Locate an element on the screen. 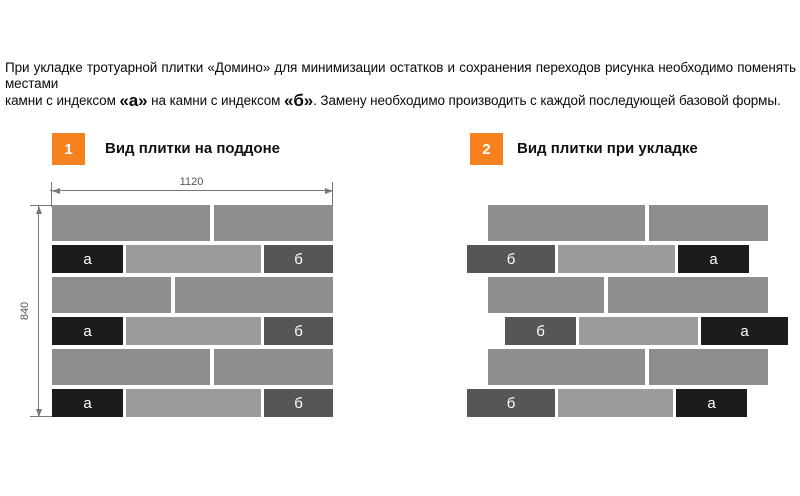 The width and height of the screenshot is (800, 496). width-dimension-label: 1120 is located at coordinates (191, 182).